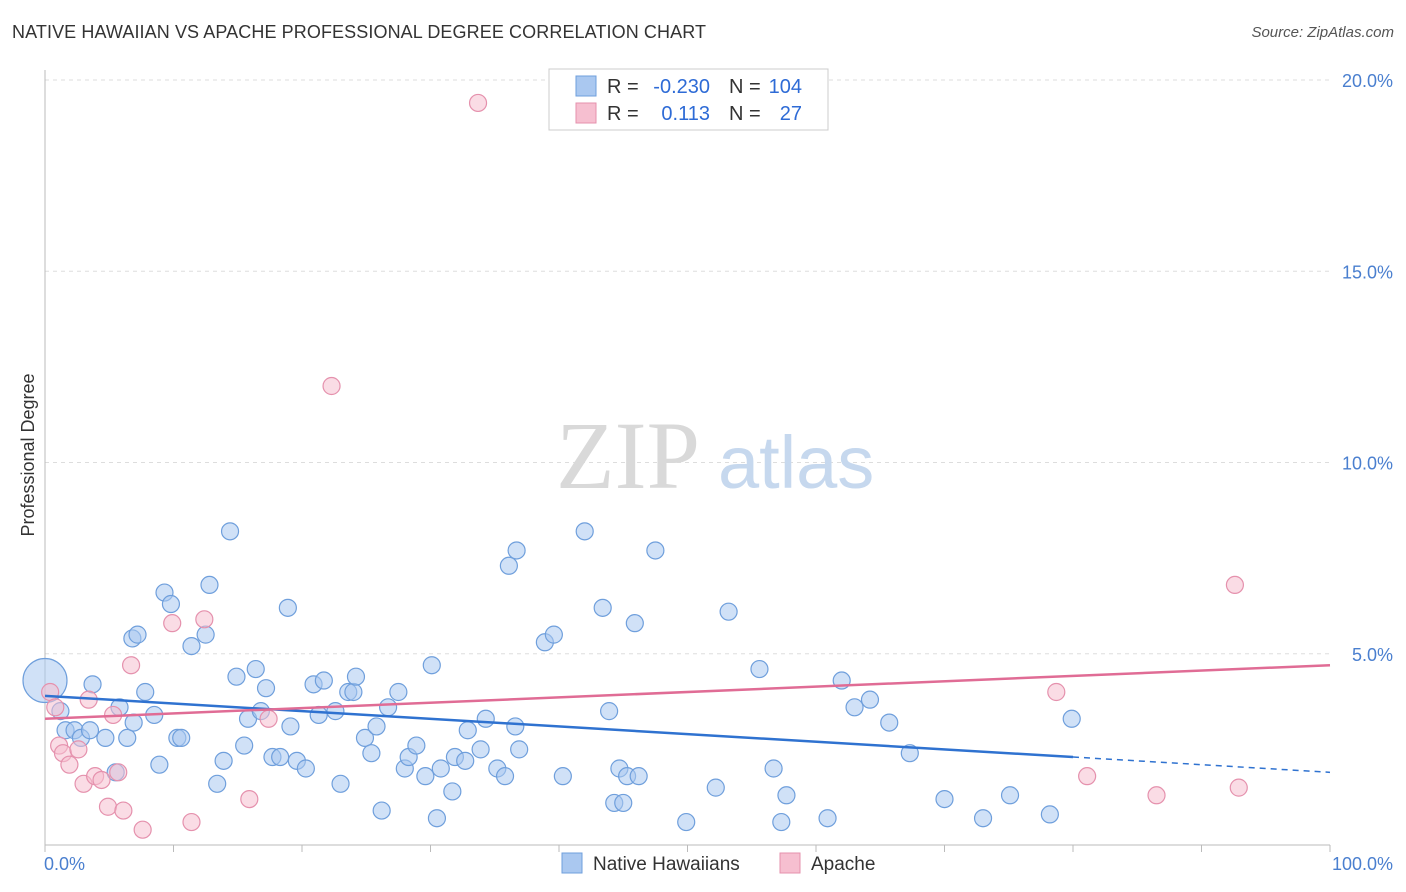 The image size is (1406, 892). I want to click on bottom-legend-native-hawaiians: Native Hawaiians, so click(666, 864).